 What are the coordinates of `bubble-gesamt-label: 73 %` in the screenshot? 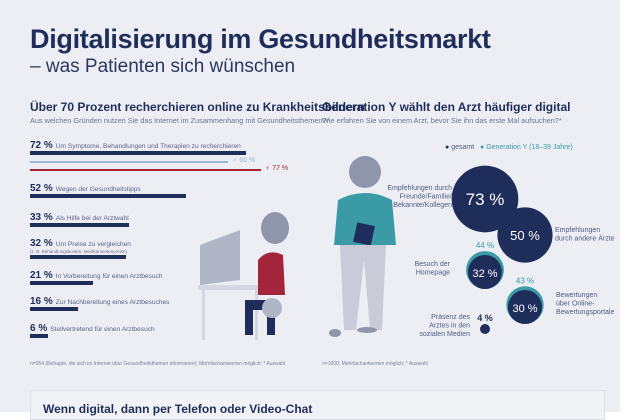 It's located at (485, 199).